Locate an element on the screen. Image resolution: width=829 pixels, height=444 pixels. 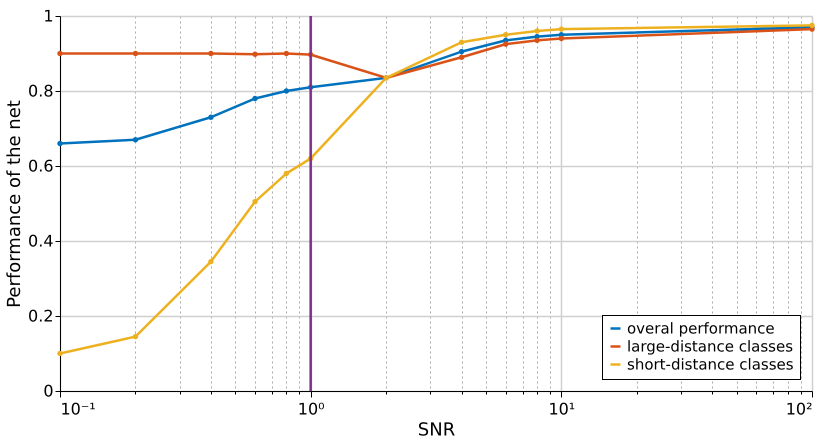
legend-label: overal performance is located at coordinates (701, 329).